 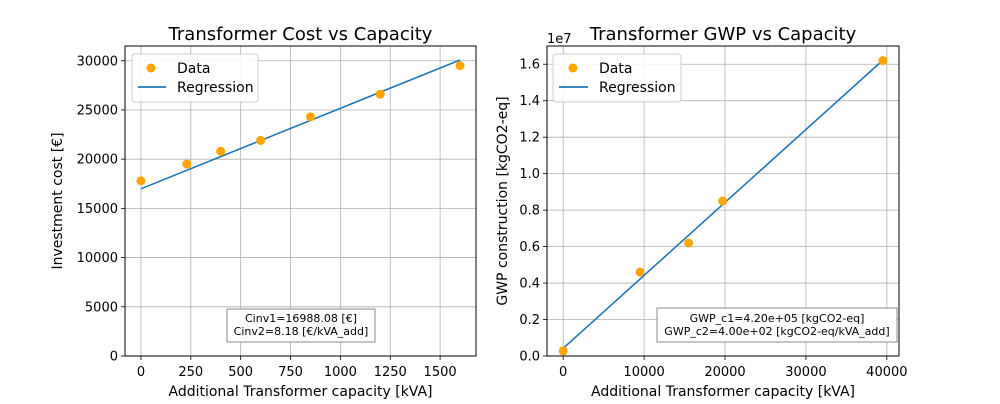 What do you see at coordinates (529, 284) in the screenshot?
I see `y-tick-label: 0.4` at bounding box center [529, 284].